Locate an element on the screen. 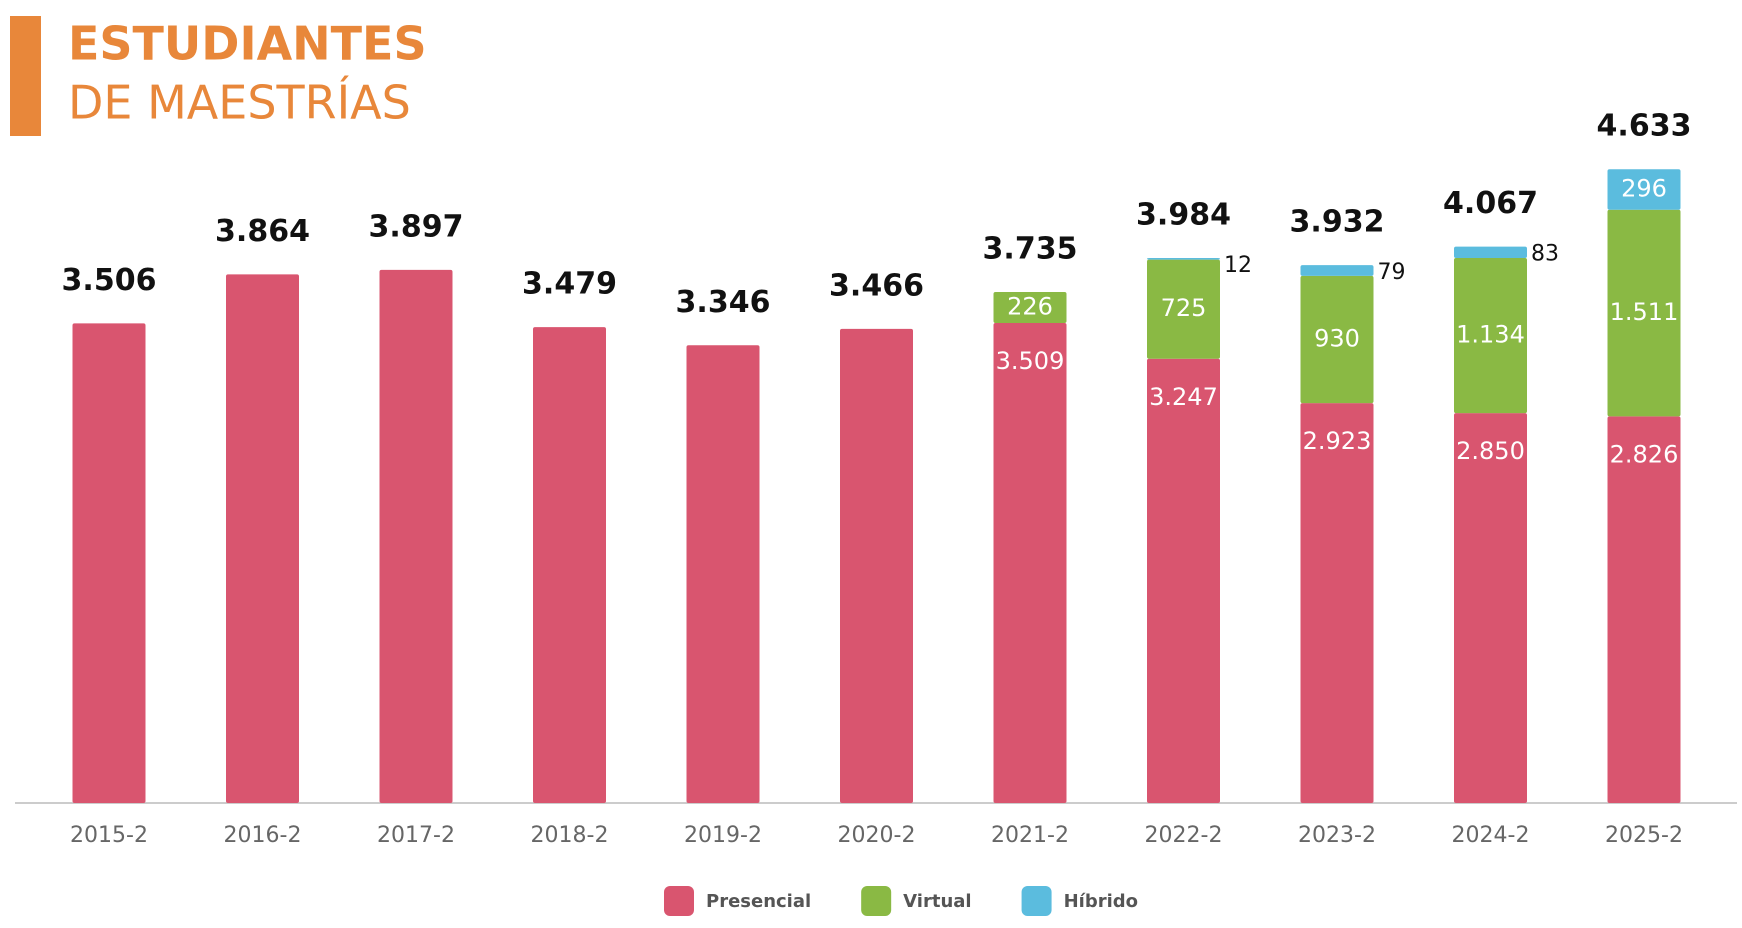 Image resolution: width=1742 pixels, height=928 pixels. segment-label: 296 is located at coordinates (1644, 188).